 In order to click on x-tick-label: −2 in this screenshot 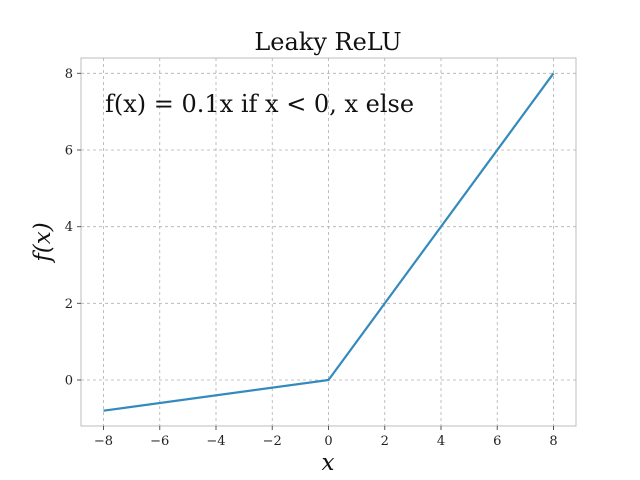, I will do `click(272, 441)`.